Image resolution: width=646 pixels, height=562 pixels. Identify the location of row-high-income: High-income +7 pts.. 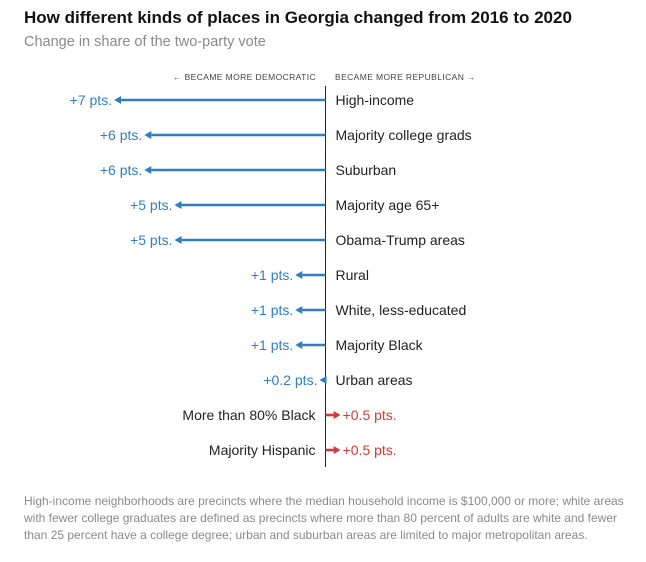
(242, 100).